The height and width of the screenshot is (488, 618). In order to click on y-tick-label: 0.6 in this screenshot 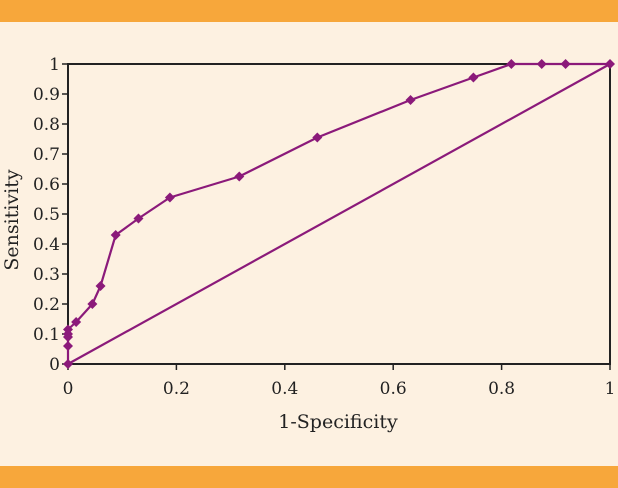, I will do `click(46, 185)`.